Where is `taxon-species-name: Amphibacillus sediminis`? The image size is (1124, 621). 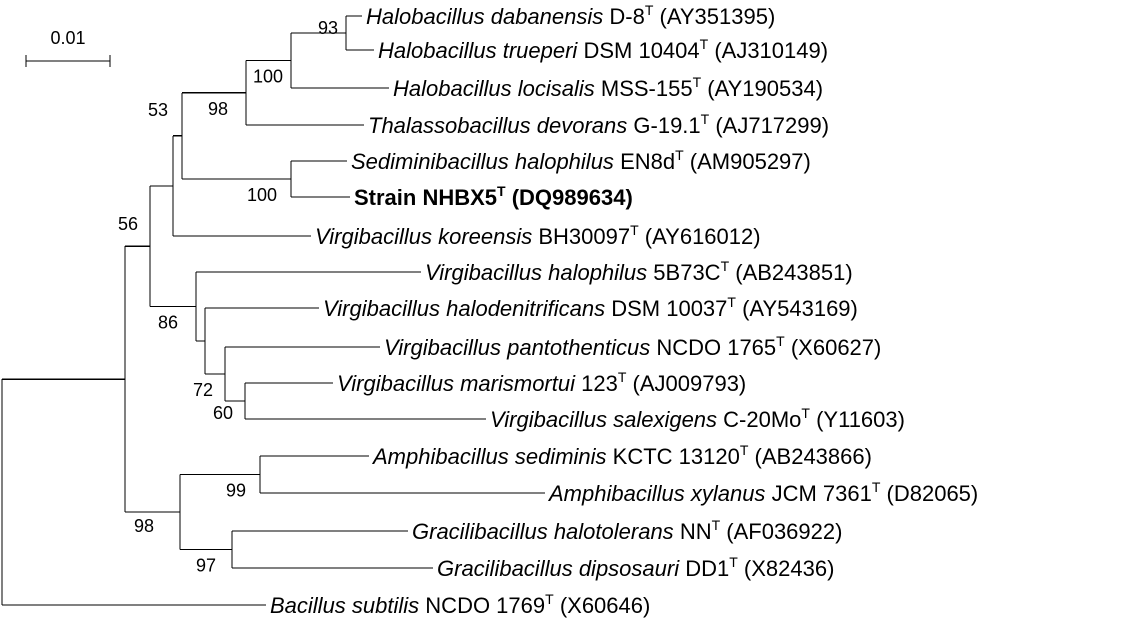 taxon-species-name: Amphibacillus sediminis is located at coordinates (489, 456).